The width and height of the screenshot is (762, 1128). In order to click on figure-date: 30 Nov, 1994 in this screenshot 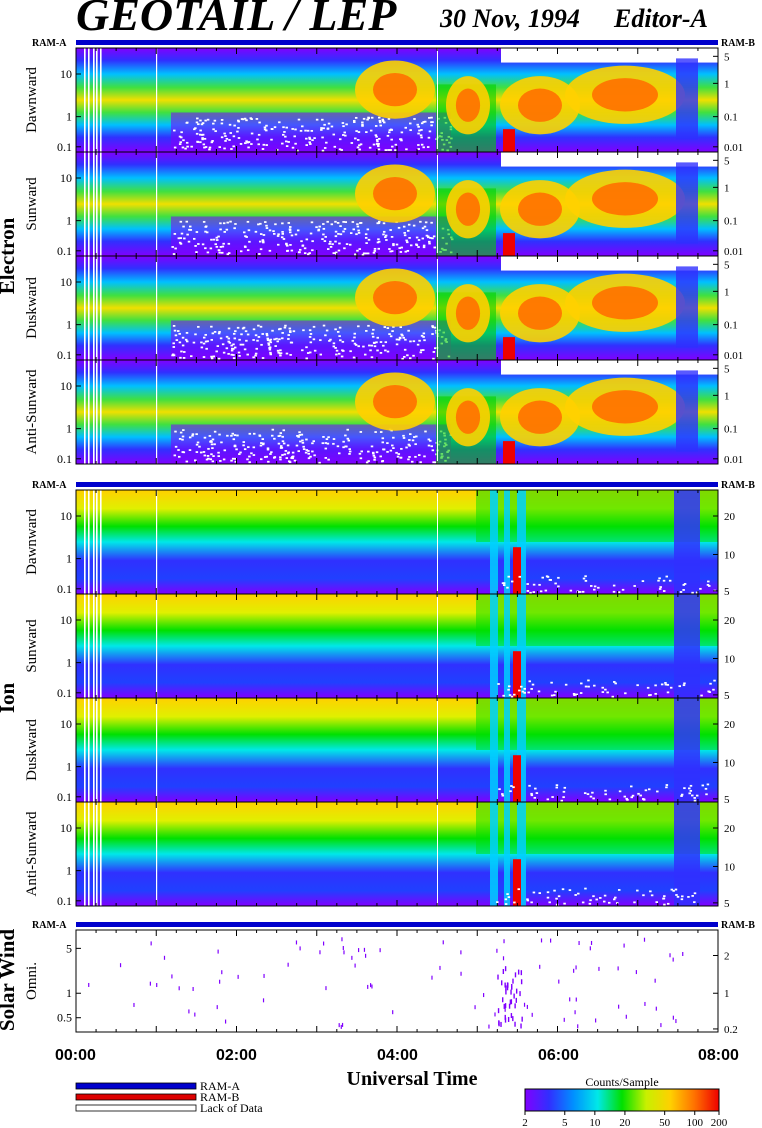, I will do `click(510, 18)`.